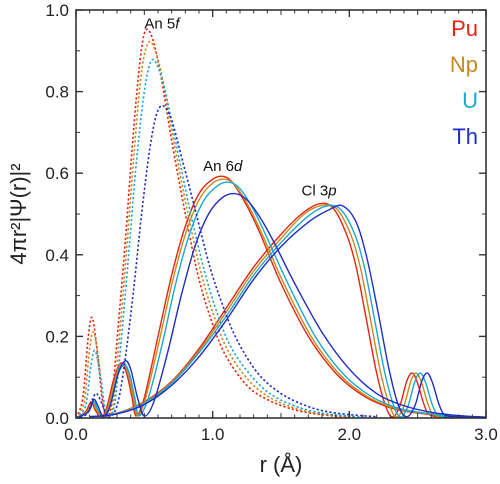 This screenshot has width=500, height=484. I want to click on y-axis-title: 4πr²|Ψ(r)|², so click(18, 213).